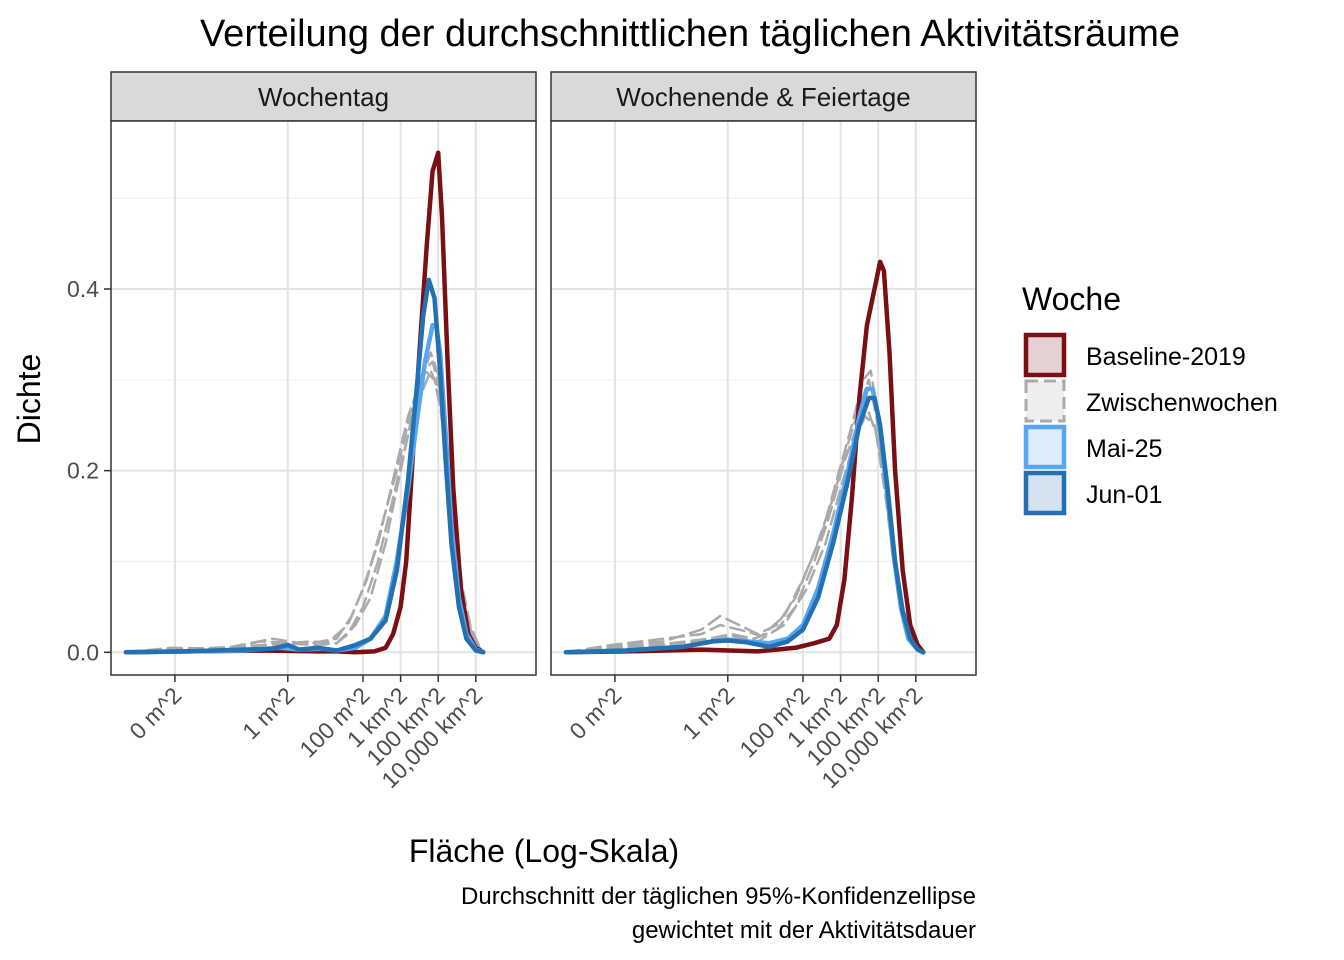 This screenshot has width=1344, height=960. Describe the element at coordinates (1124, 449) in the screenshot. I see `legend-label: Mai-25` at that location.